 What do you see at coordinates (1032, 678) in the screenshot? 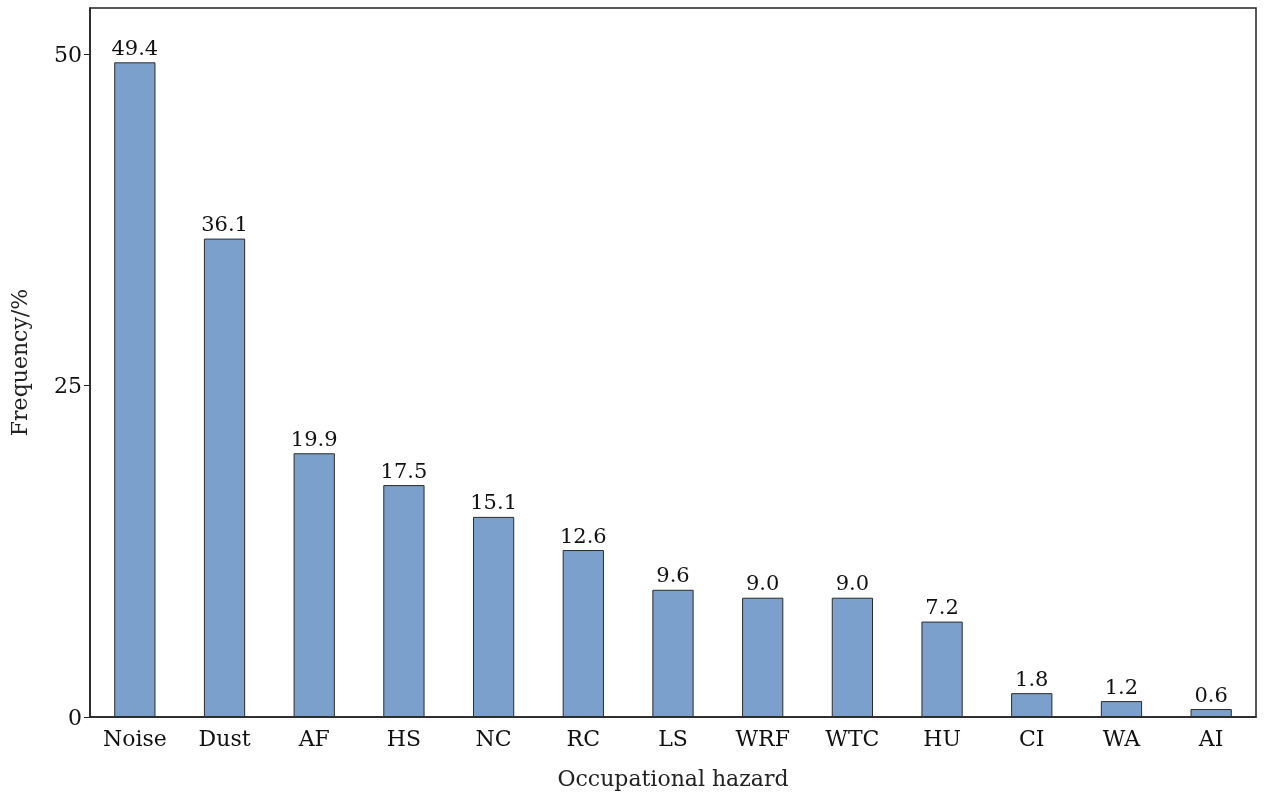
I see `data-label: 1.8` at bounding box center [1032, 678].